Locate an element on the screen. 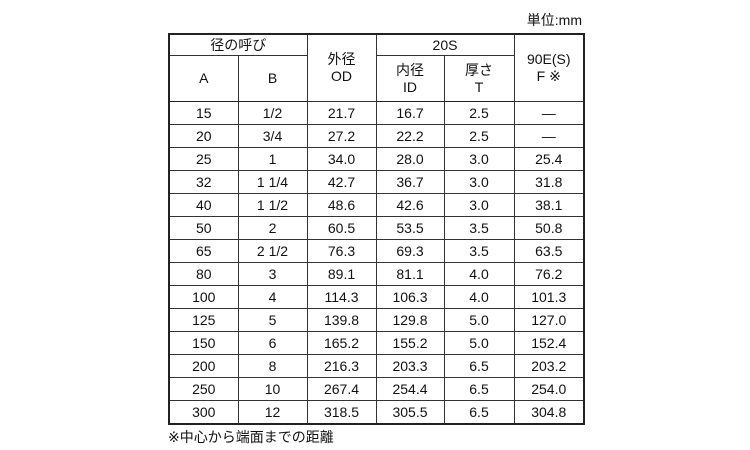 The height and width of the screenshot is (450, 750). cell-id: 69.3 is located at coordinates (410, 251).